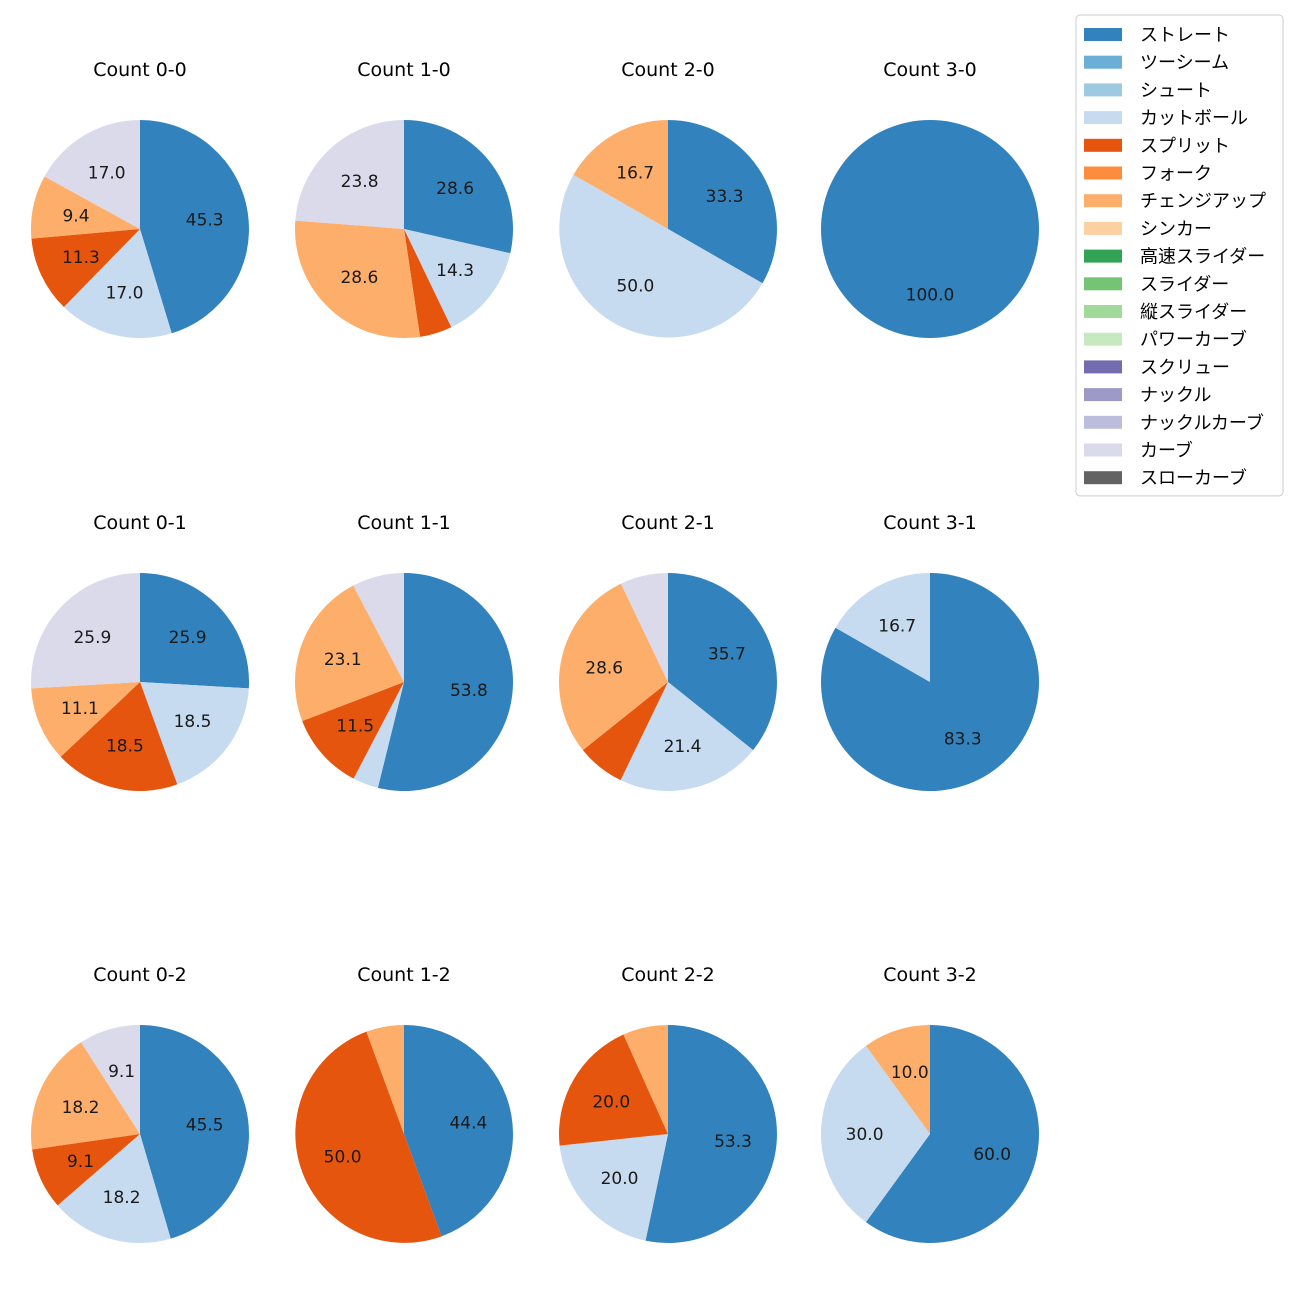  I want to click on slice-label: 11.1, so click(80, 709).